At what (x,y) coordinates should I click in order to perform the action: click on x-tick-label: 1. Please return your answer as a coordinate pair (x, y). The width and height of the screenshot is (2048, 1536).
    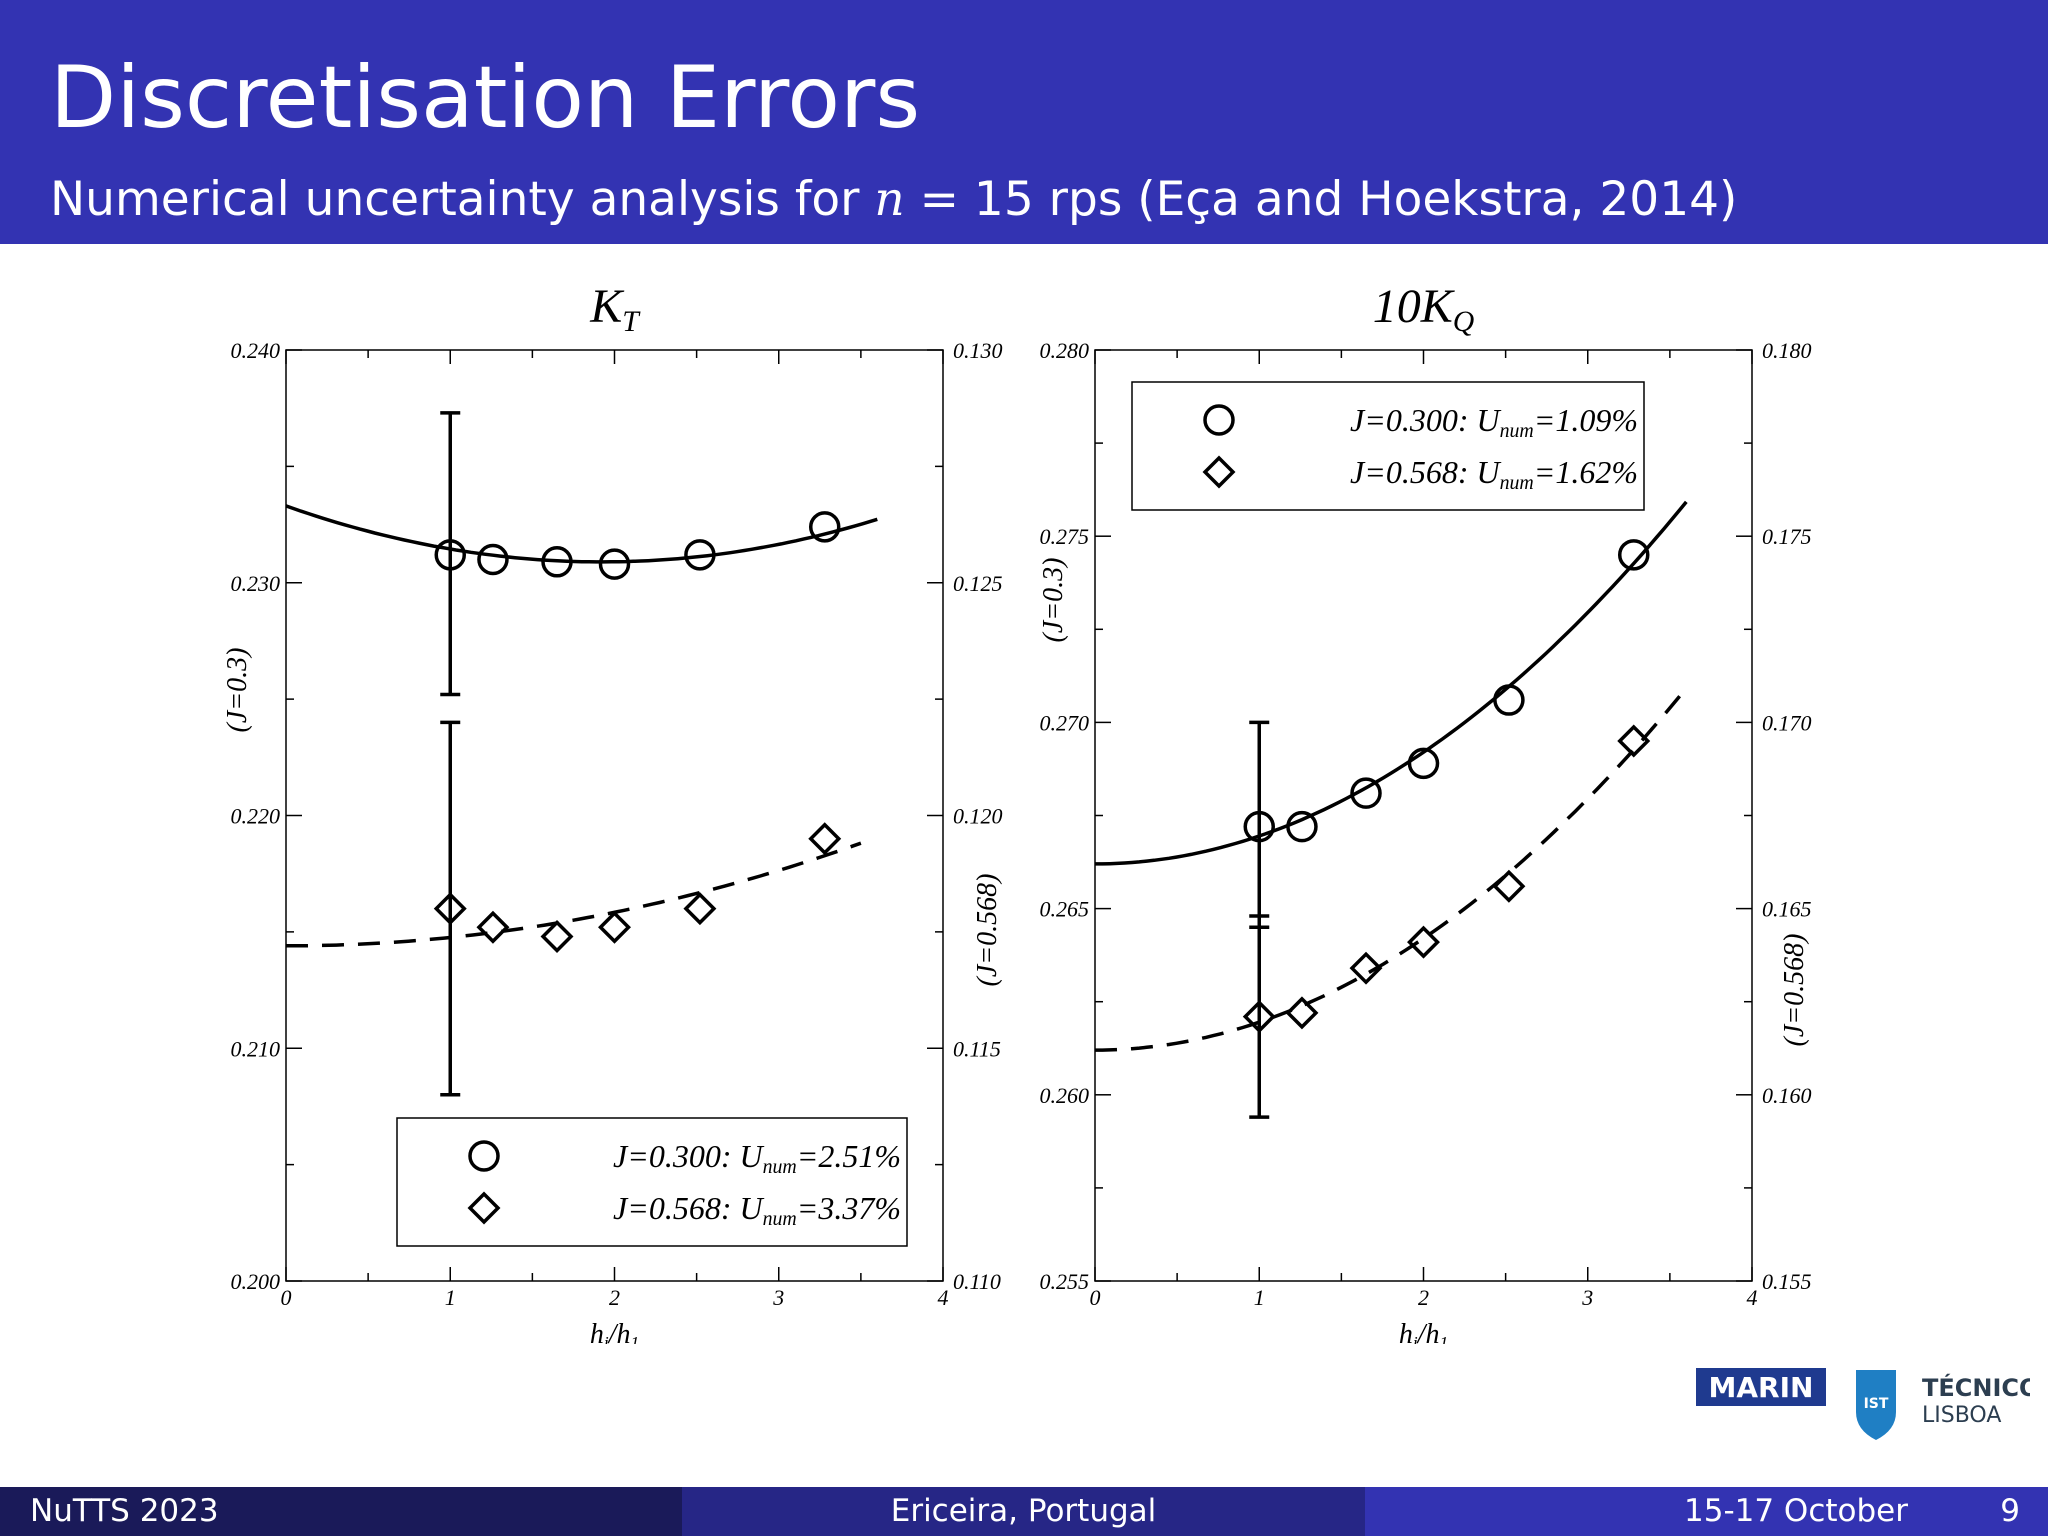
    Looking at the image, I should click on (1259, 1297).